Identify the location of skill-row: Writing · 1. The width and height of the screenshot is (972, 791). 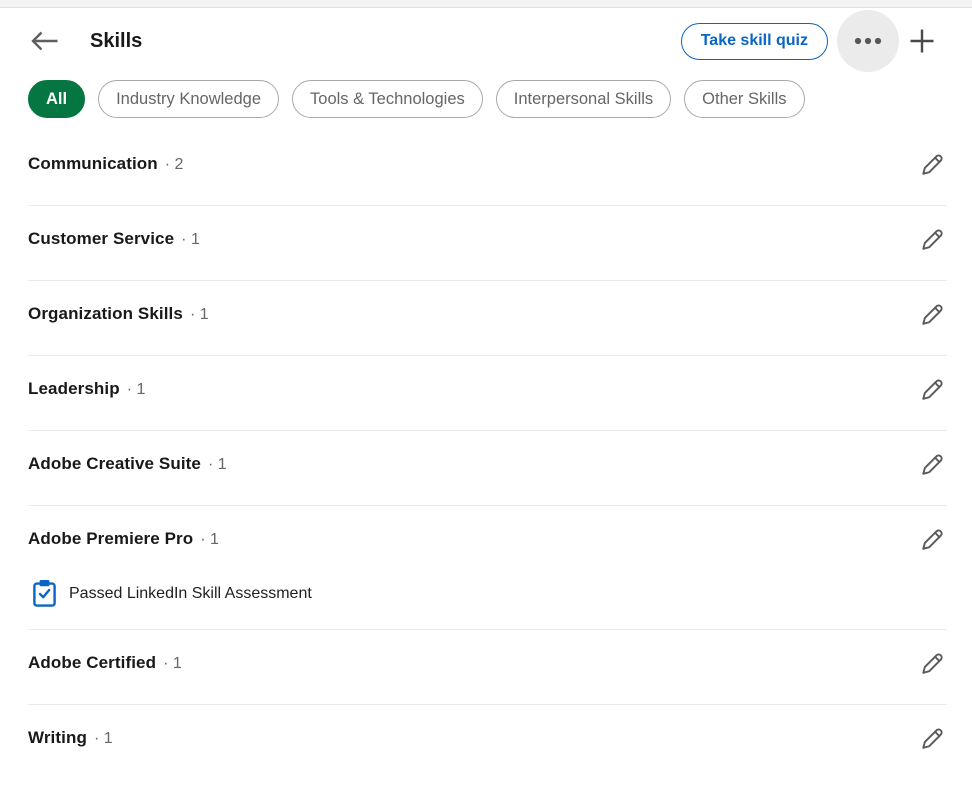
(487, 742).